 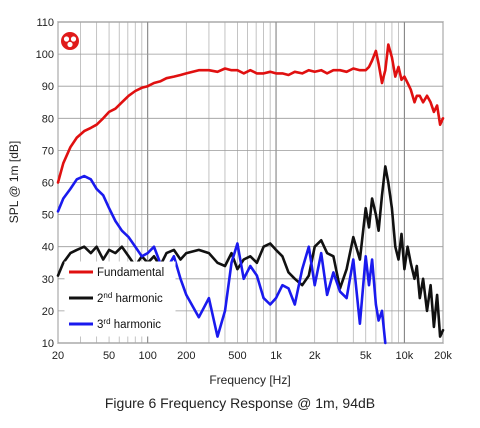 I want to click on y-tick-label: 100, so click(x=45, y=55).